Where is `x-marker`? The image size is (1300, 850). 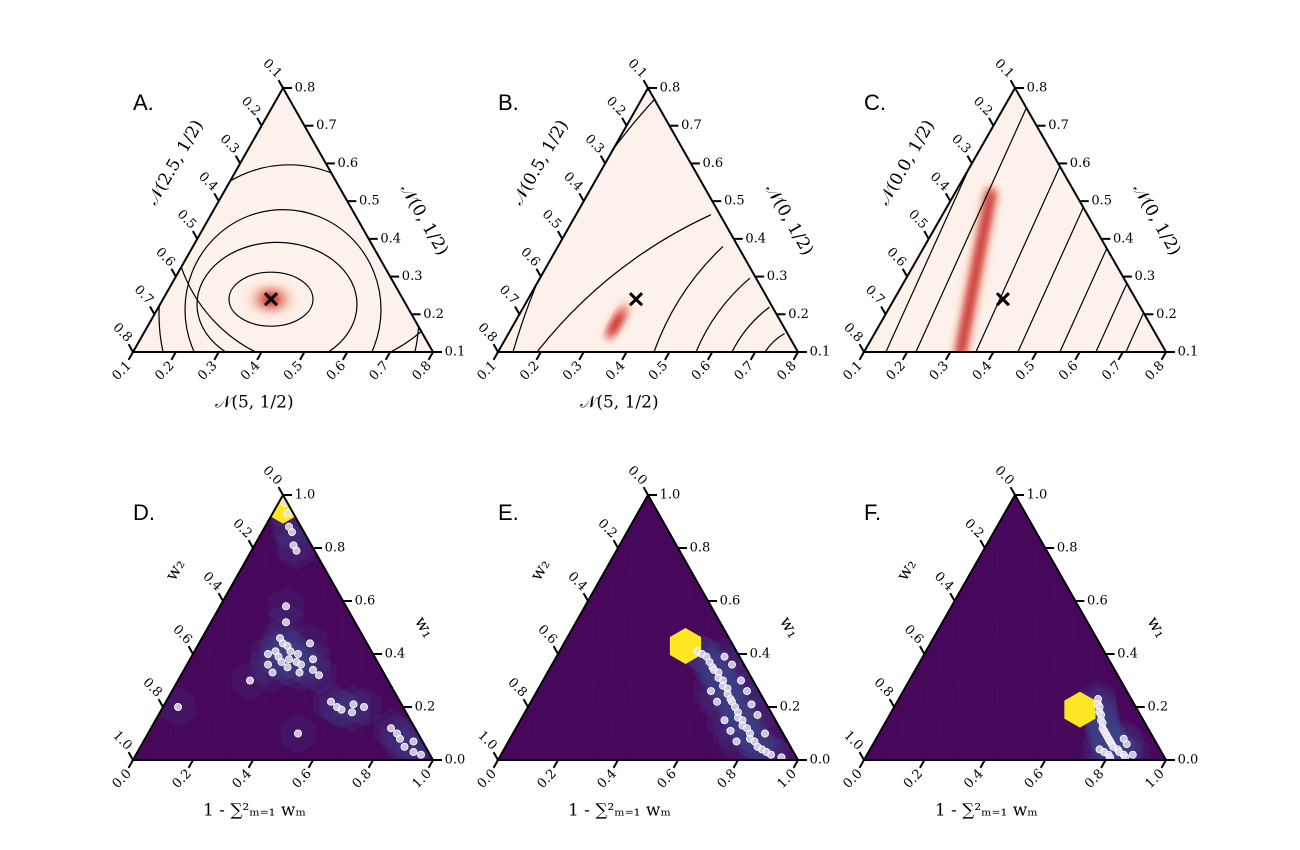
x-marker is located at coordinates (636, 299).